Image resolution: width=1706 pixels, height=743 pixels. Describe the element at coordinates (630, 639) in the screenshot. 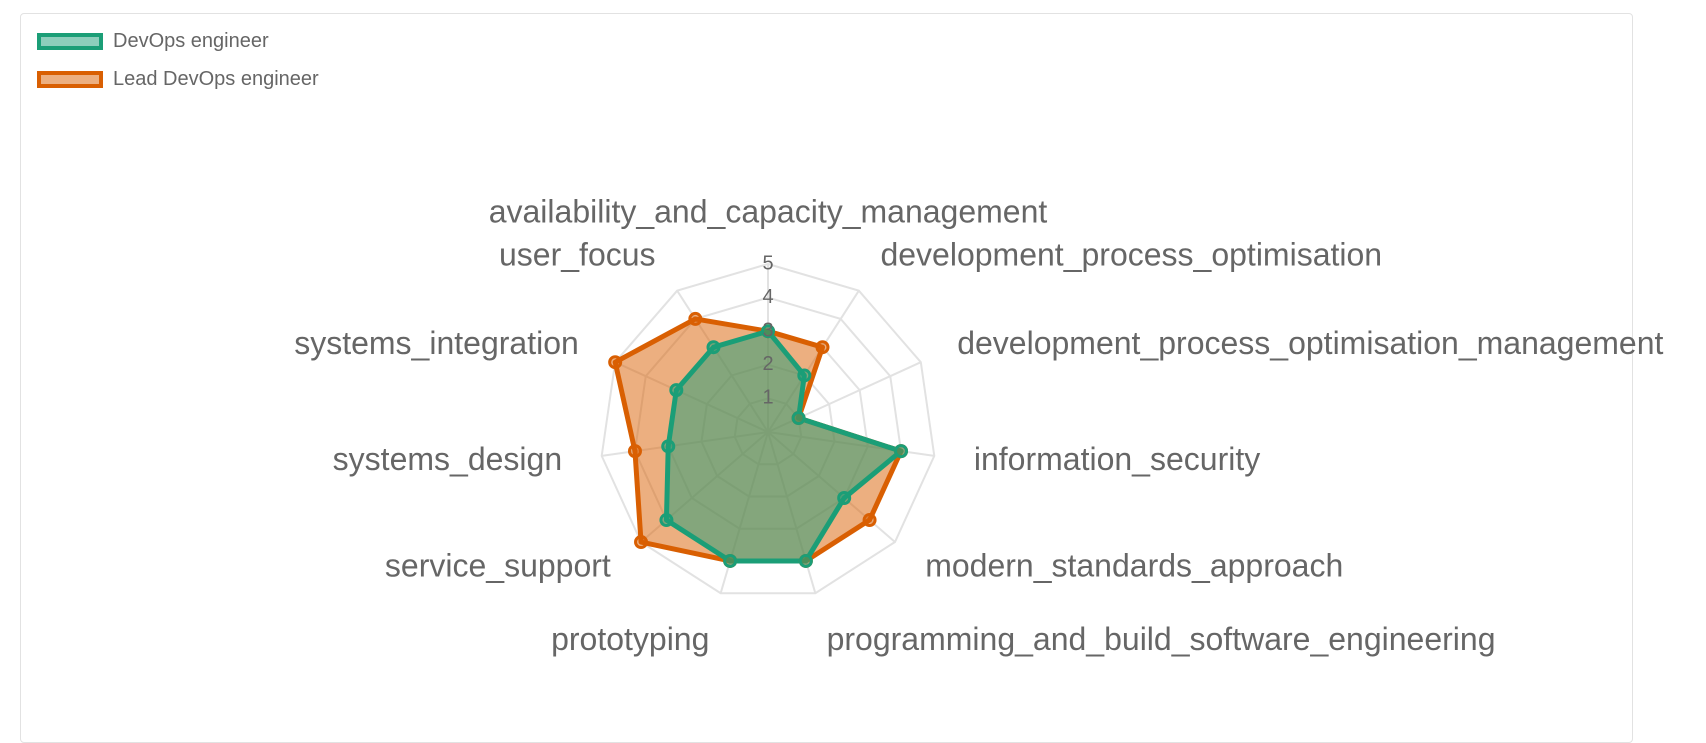

I see `axis-label: prototyping` at that location.